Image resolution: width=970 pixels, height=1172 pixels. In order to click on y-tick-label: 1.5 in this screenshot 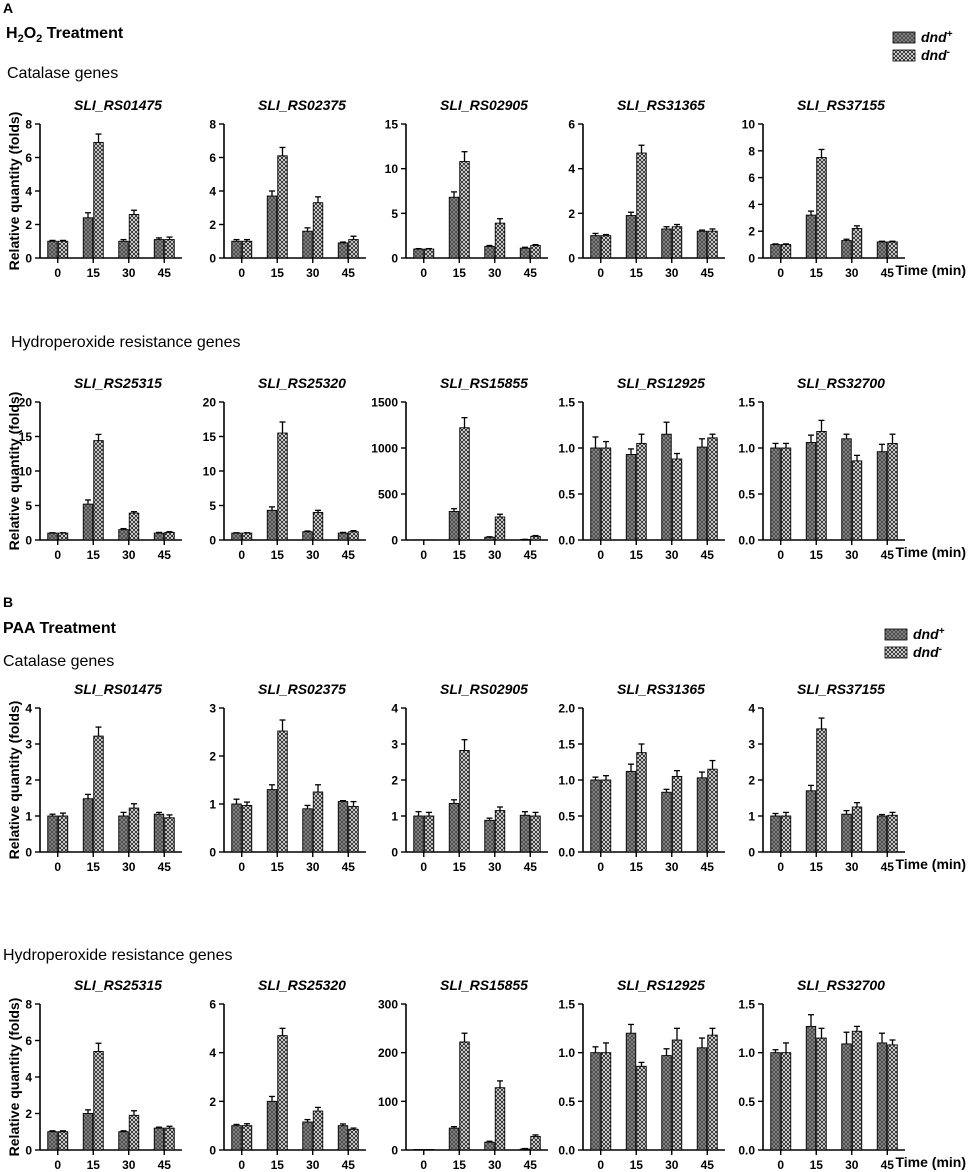, I will do `click(566, 403)`.